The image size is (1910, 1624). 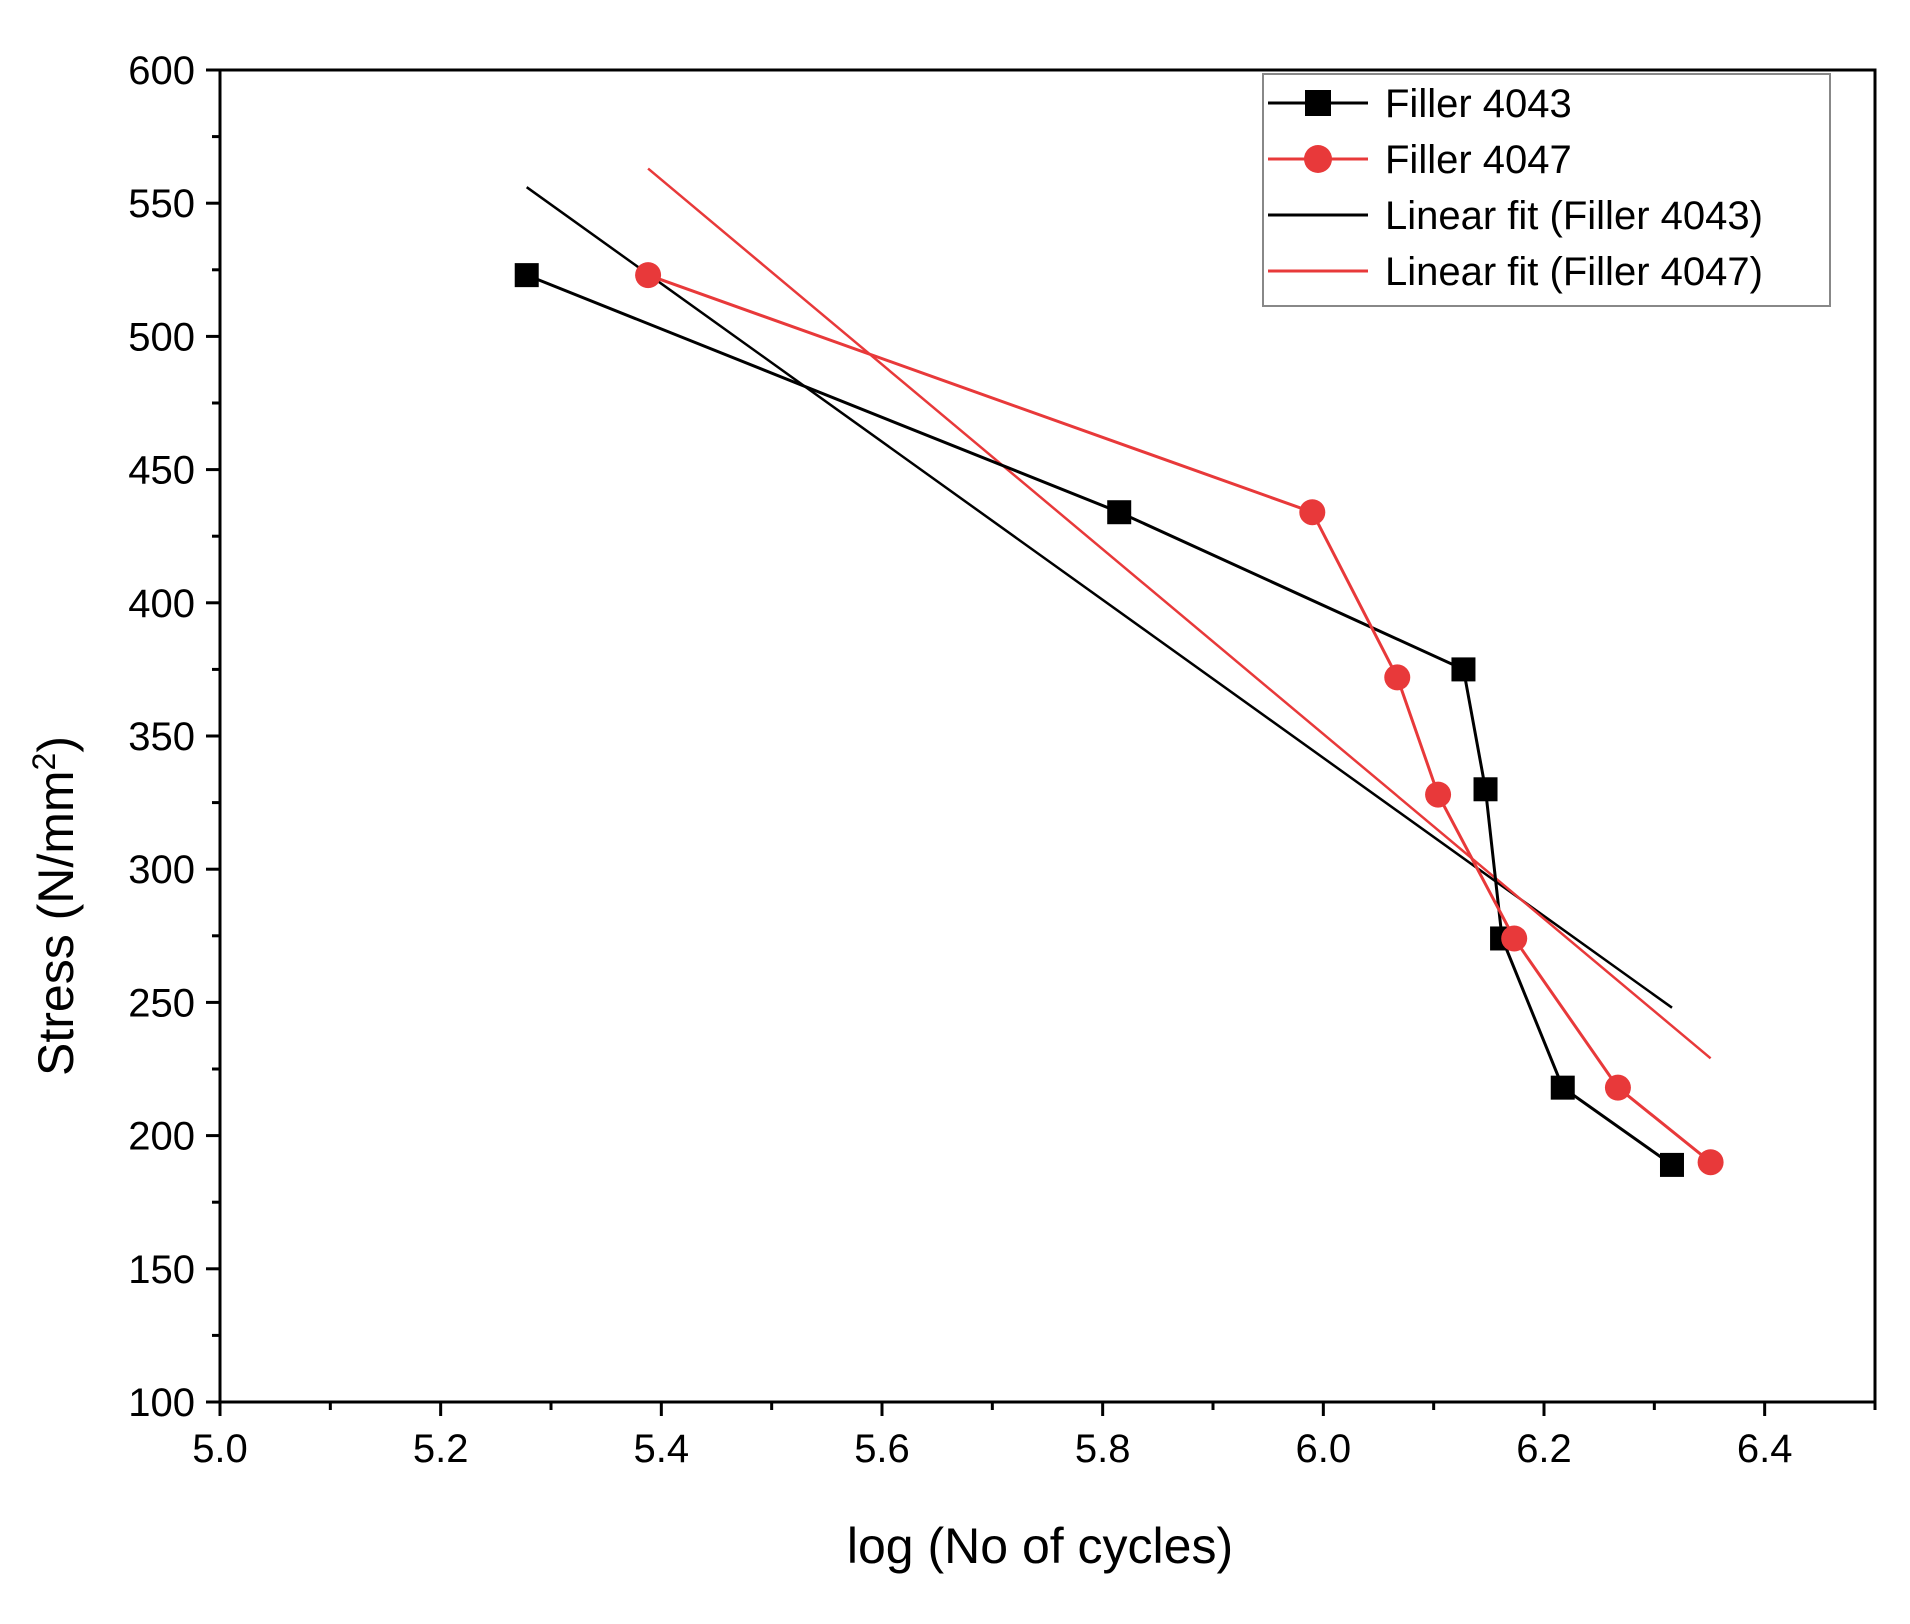 What do you see at coordinates (161, 737) in the screenshot?
I see `y-tick-label: 350` at bounding box center [161, 737].